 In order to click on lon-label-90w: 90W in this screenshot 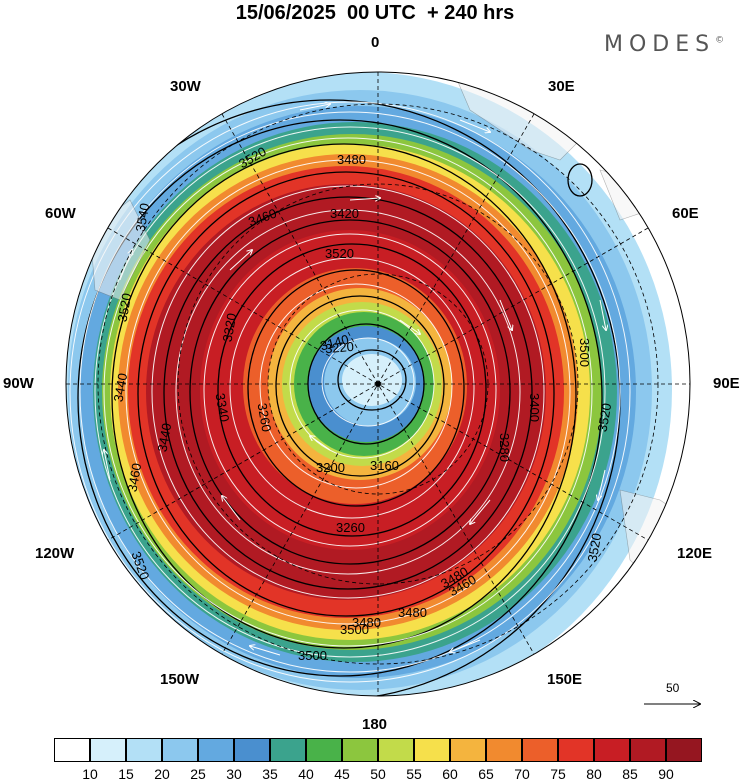, I will do `click(18, 383)`.